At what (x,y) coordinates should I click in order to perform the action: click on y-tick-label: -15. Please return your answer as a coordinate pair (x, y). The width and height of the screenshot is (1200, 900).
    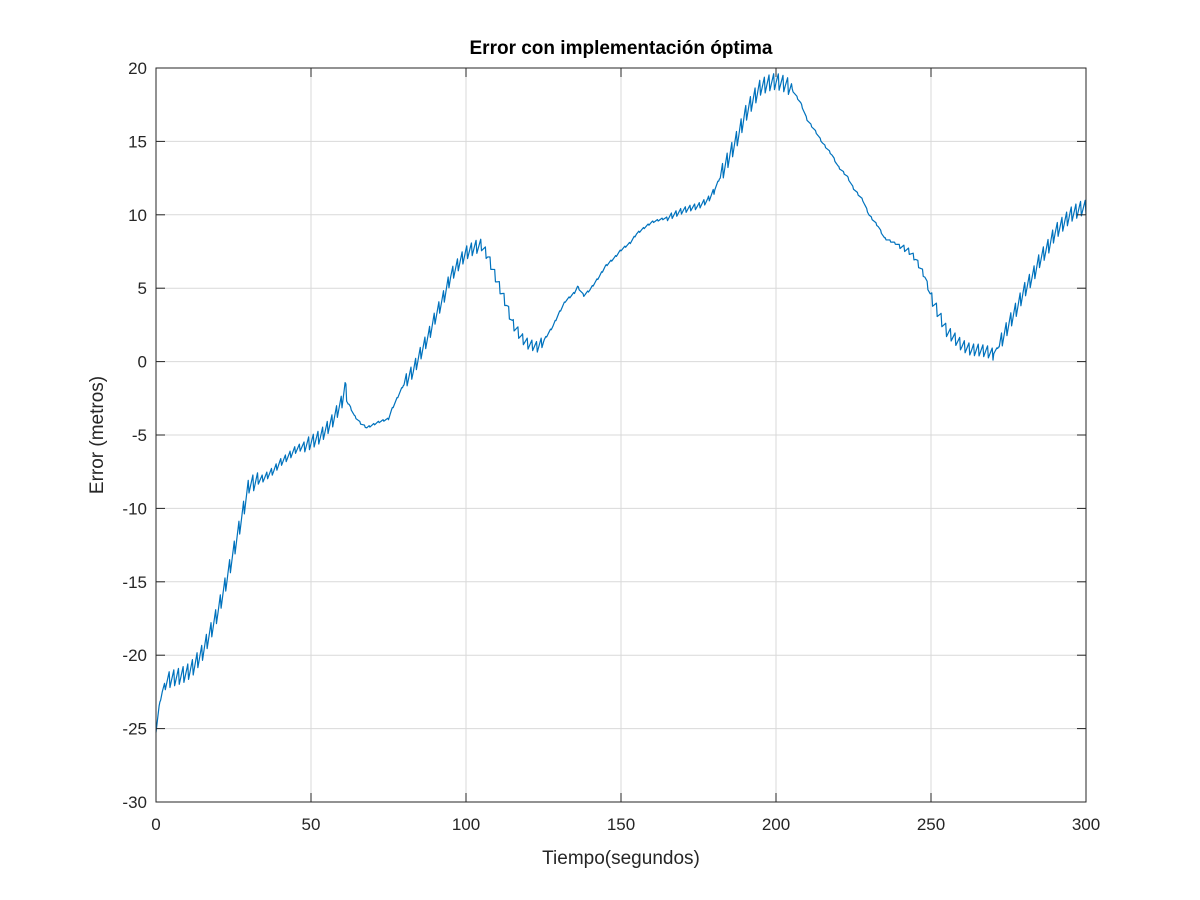
    Looking at the image, I should click on (134, 582).